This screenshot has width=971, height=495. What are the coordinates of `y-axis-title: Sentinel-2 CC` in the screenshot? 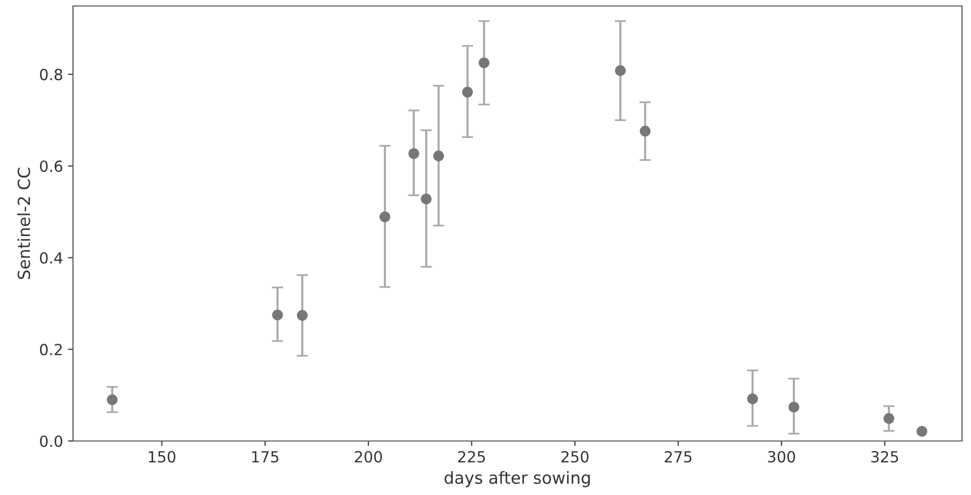 It's located at (23, 223).